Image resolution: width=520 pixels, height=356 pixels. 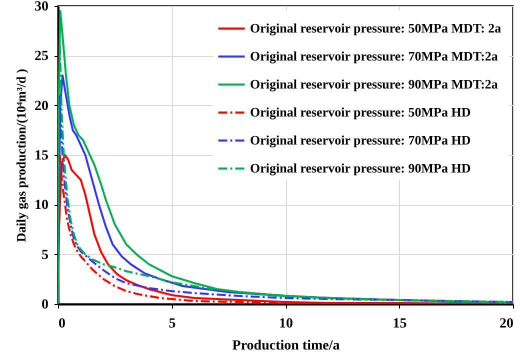 I want to click on y-tick-label: 30, so click(x=41, y=7).